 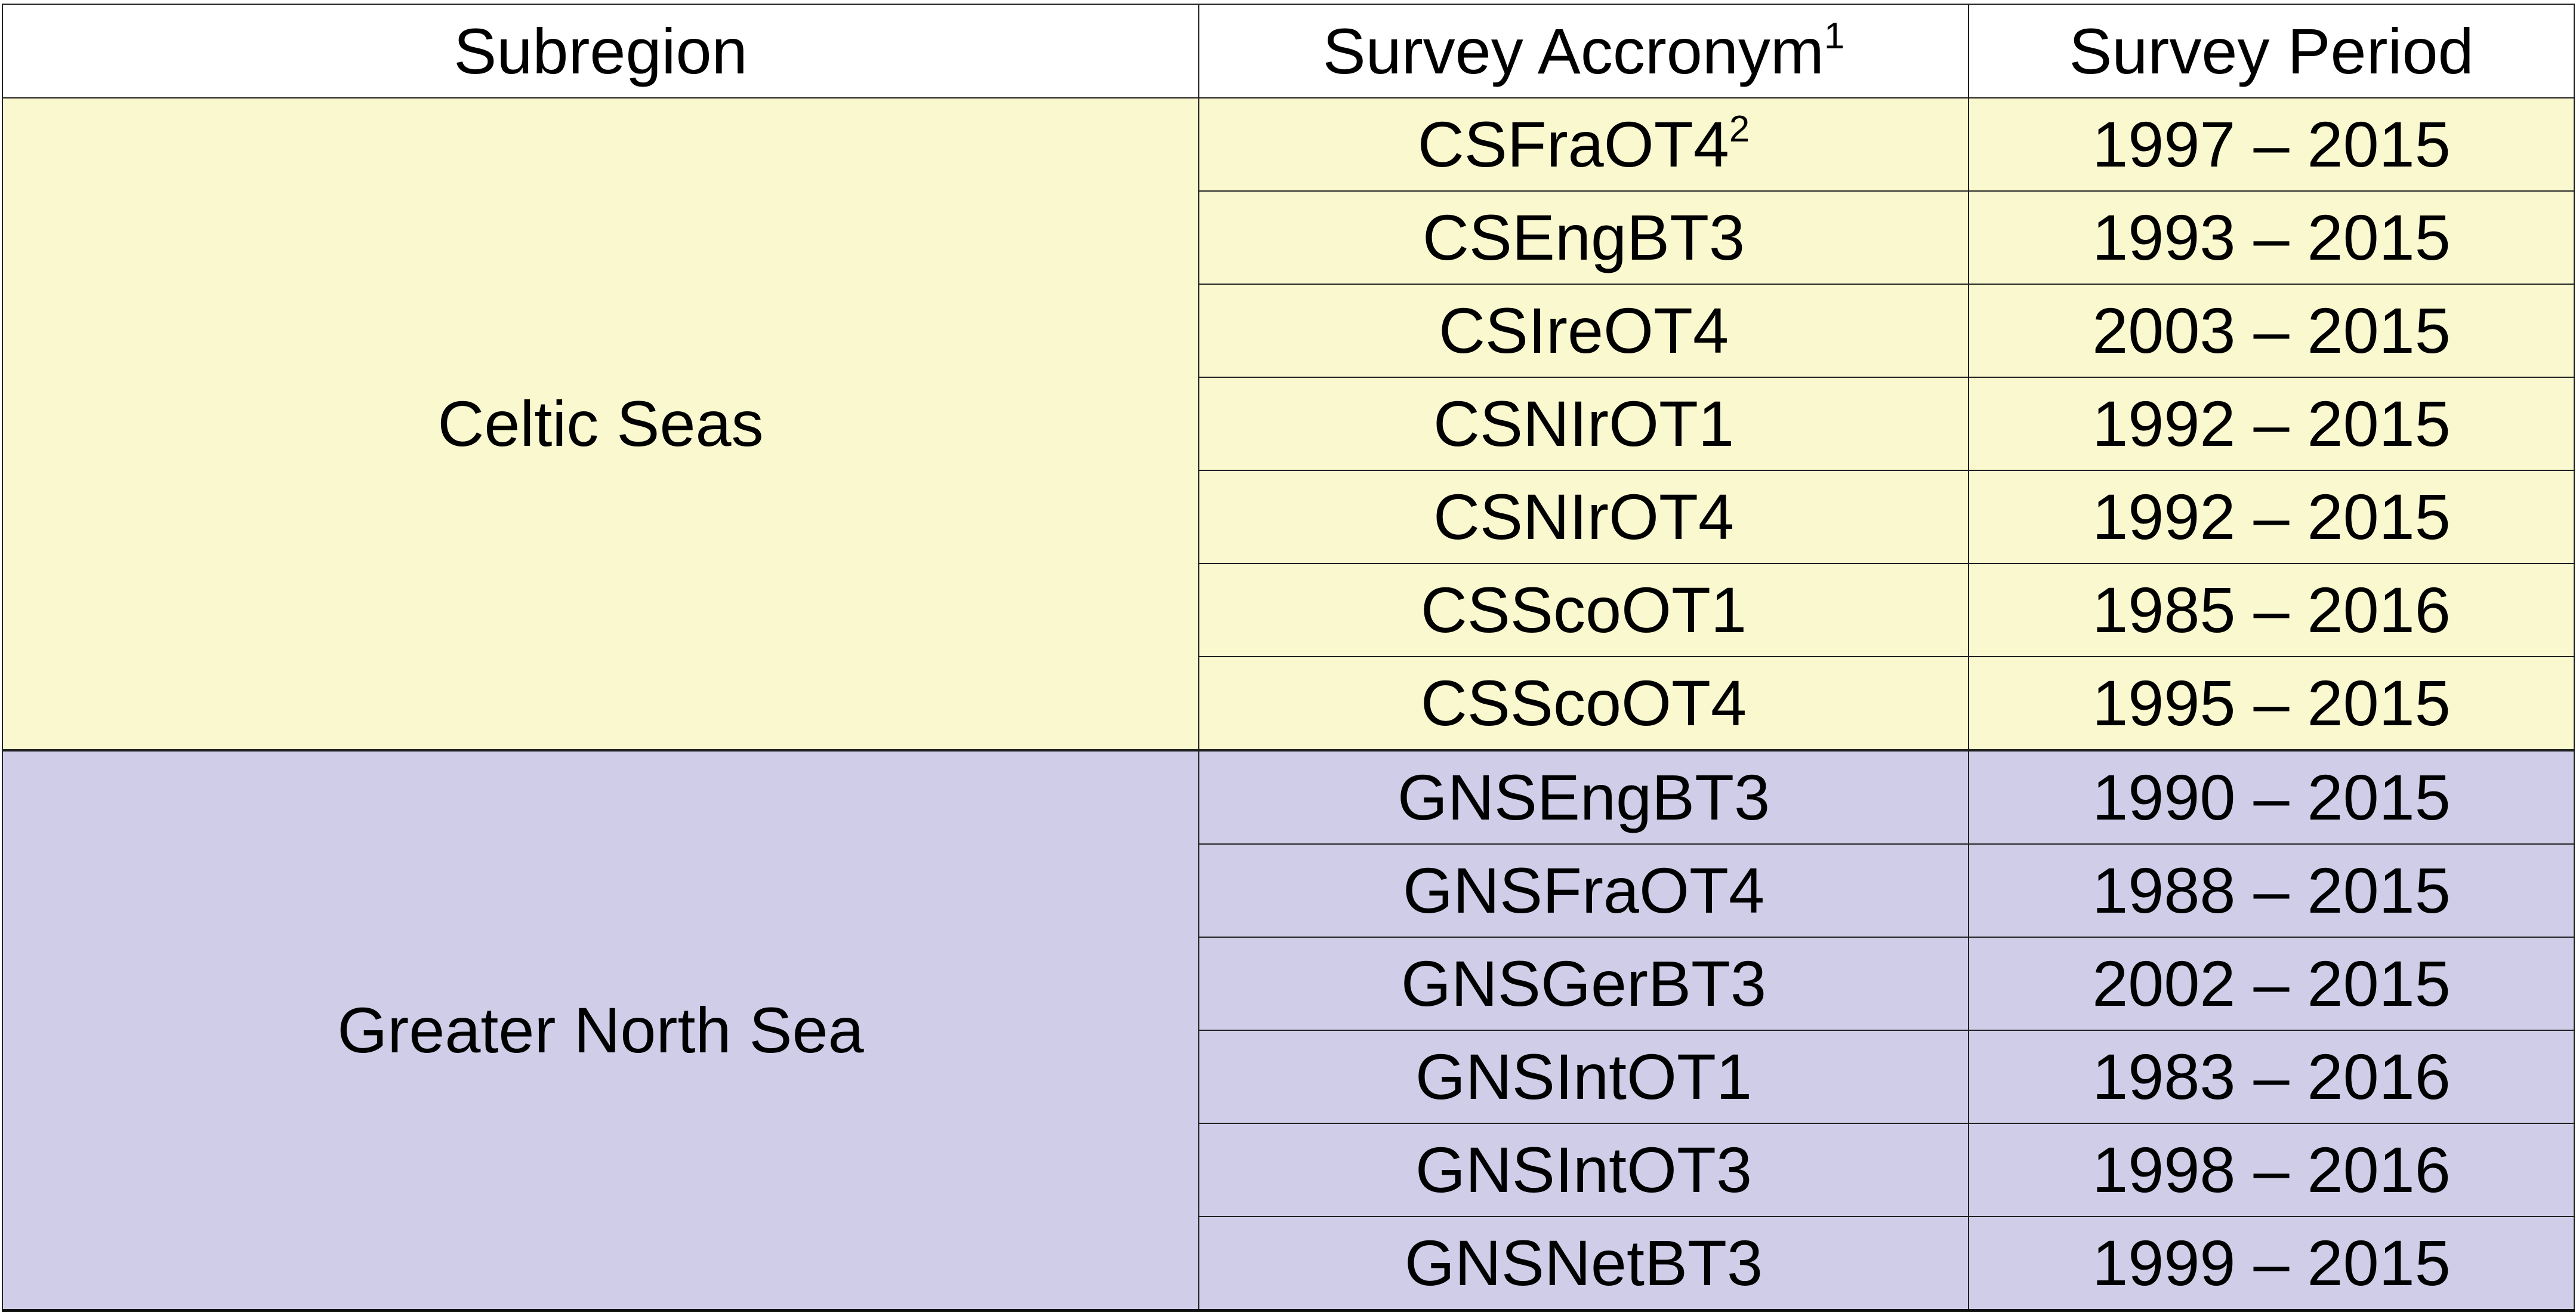 I want to click on header-subregion: Subregion, so click(x=601, y=51).